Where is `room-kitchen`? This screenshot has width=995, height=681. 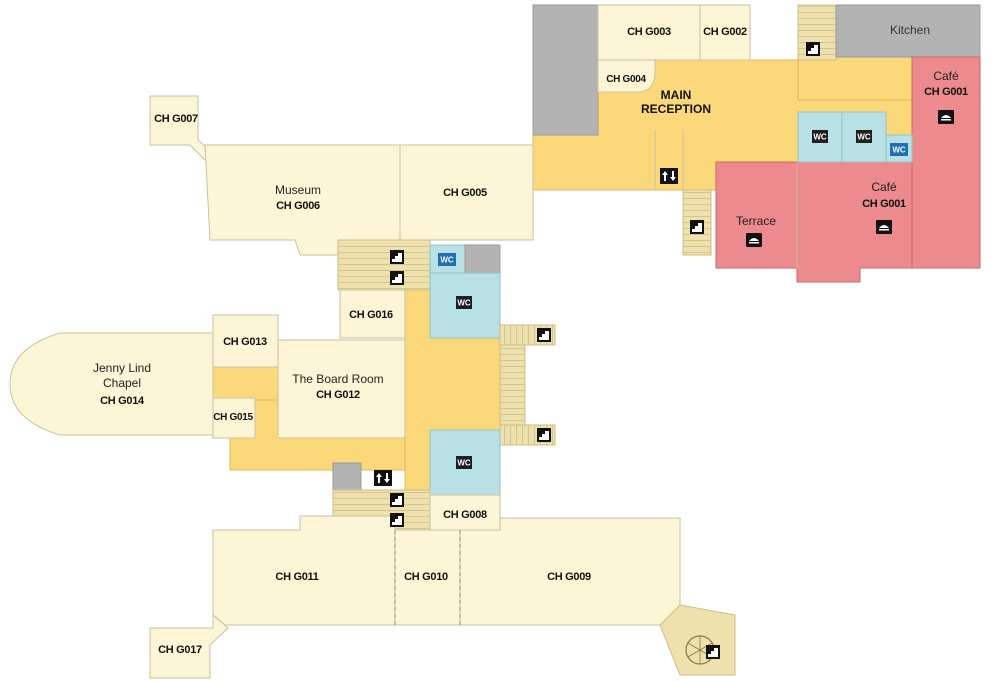 room-kitchen is located at coordinates (908, 31).